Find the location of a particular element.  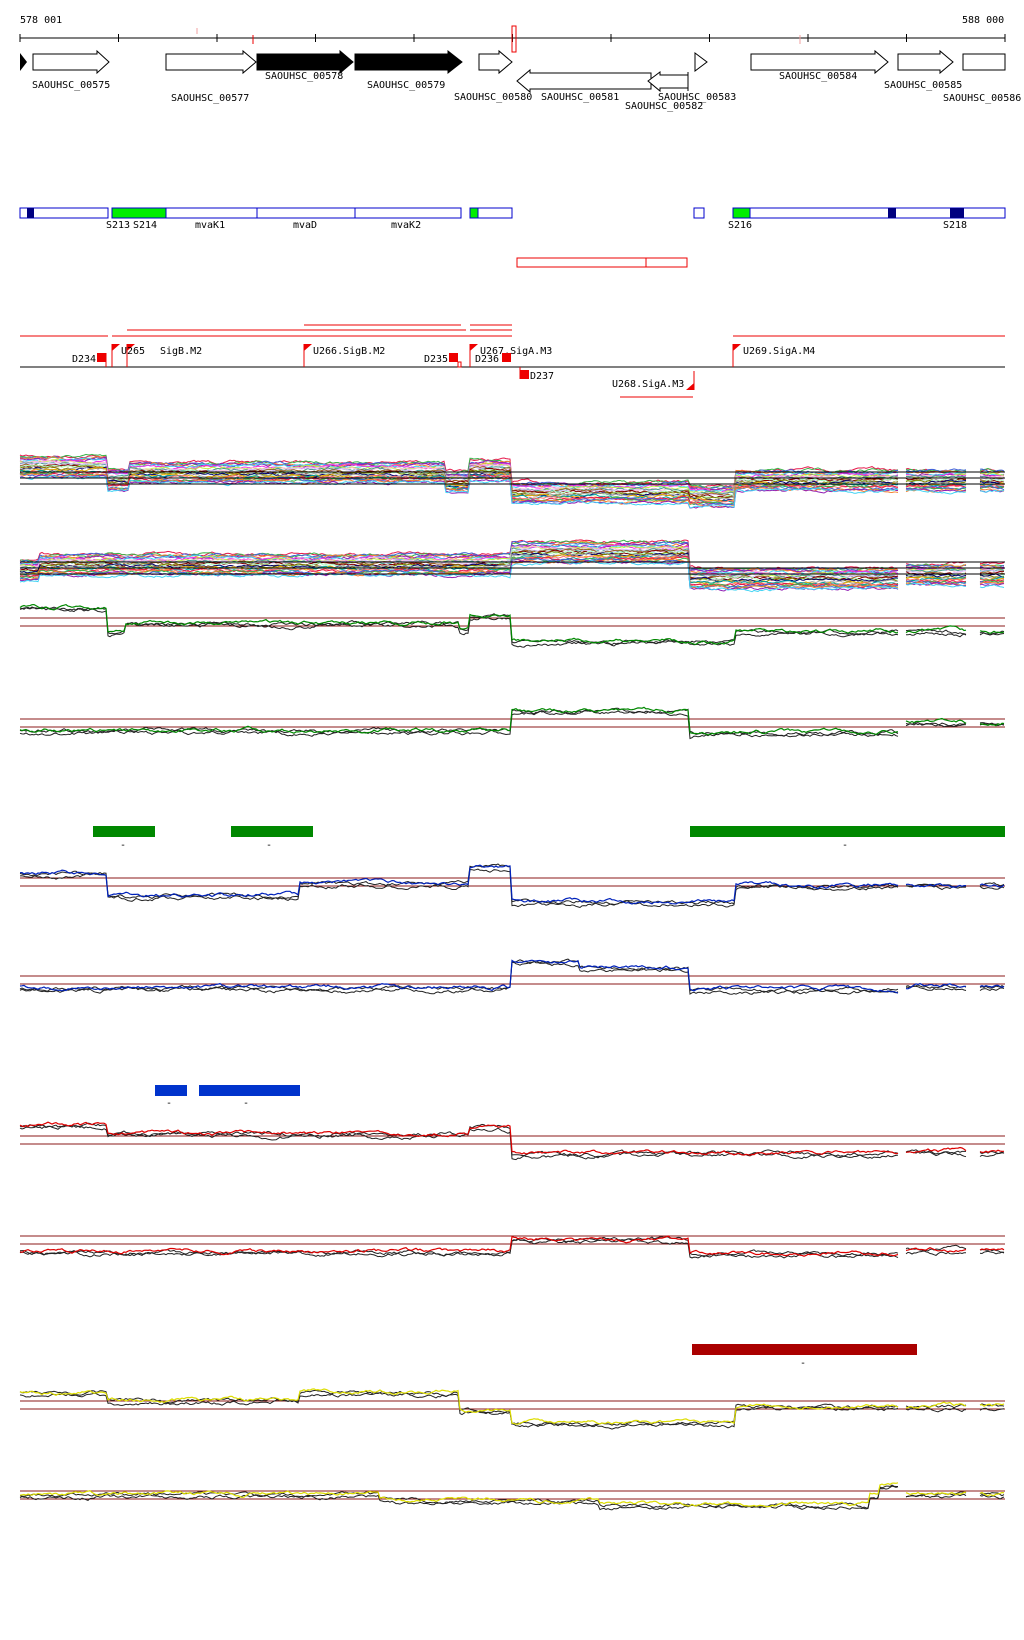

coordinate-ruler: 578 001 588 000 is located at coordinates (512, 34).